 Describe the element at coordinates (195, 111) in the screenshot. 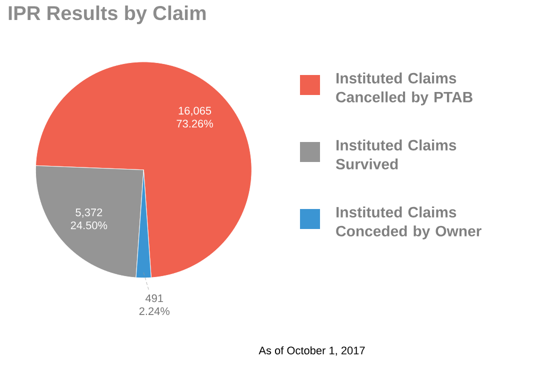

I see `data-label: 16,065` at that location.